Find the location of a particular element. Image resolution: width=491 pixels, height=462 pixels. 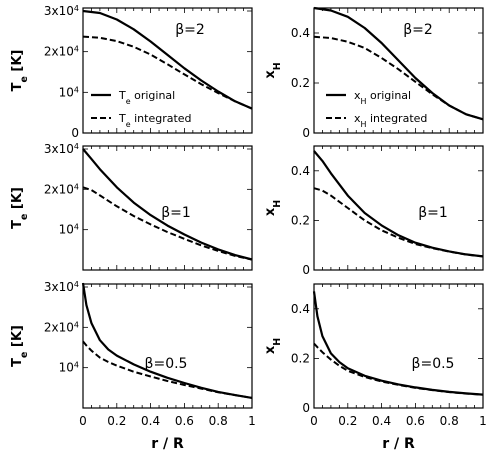

panel-2: 104 2x10⁴ 3x10⁴ Te [K] β=1 is located at coordinates (131, 206).